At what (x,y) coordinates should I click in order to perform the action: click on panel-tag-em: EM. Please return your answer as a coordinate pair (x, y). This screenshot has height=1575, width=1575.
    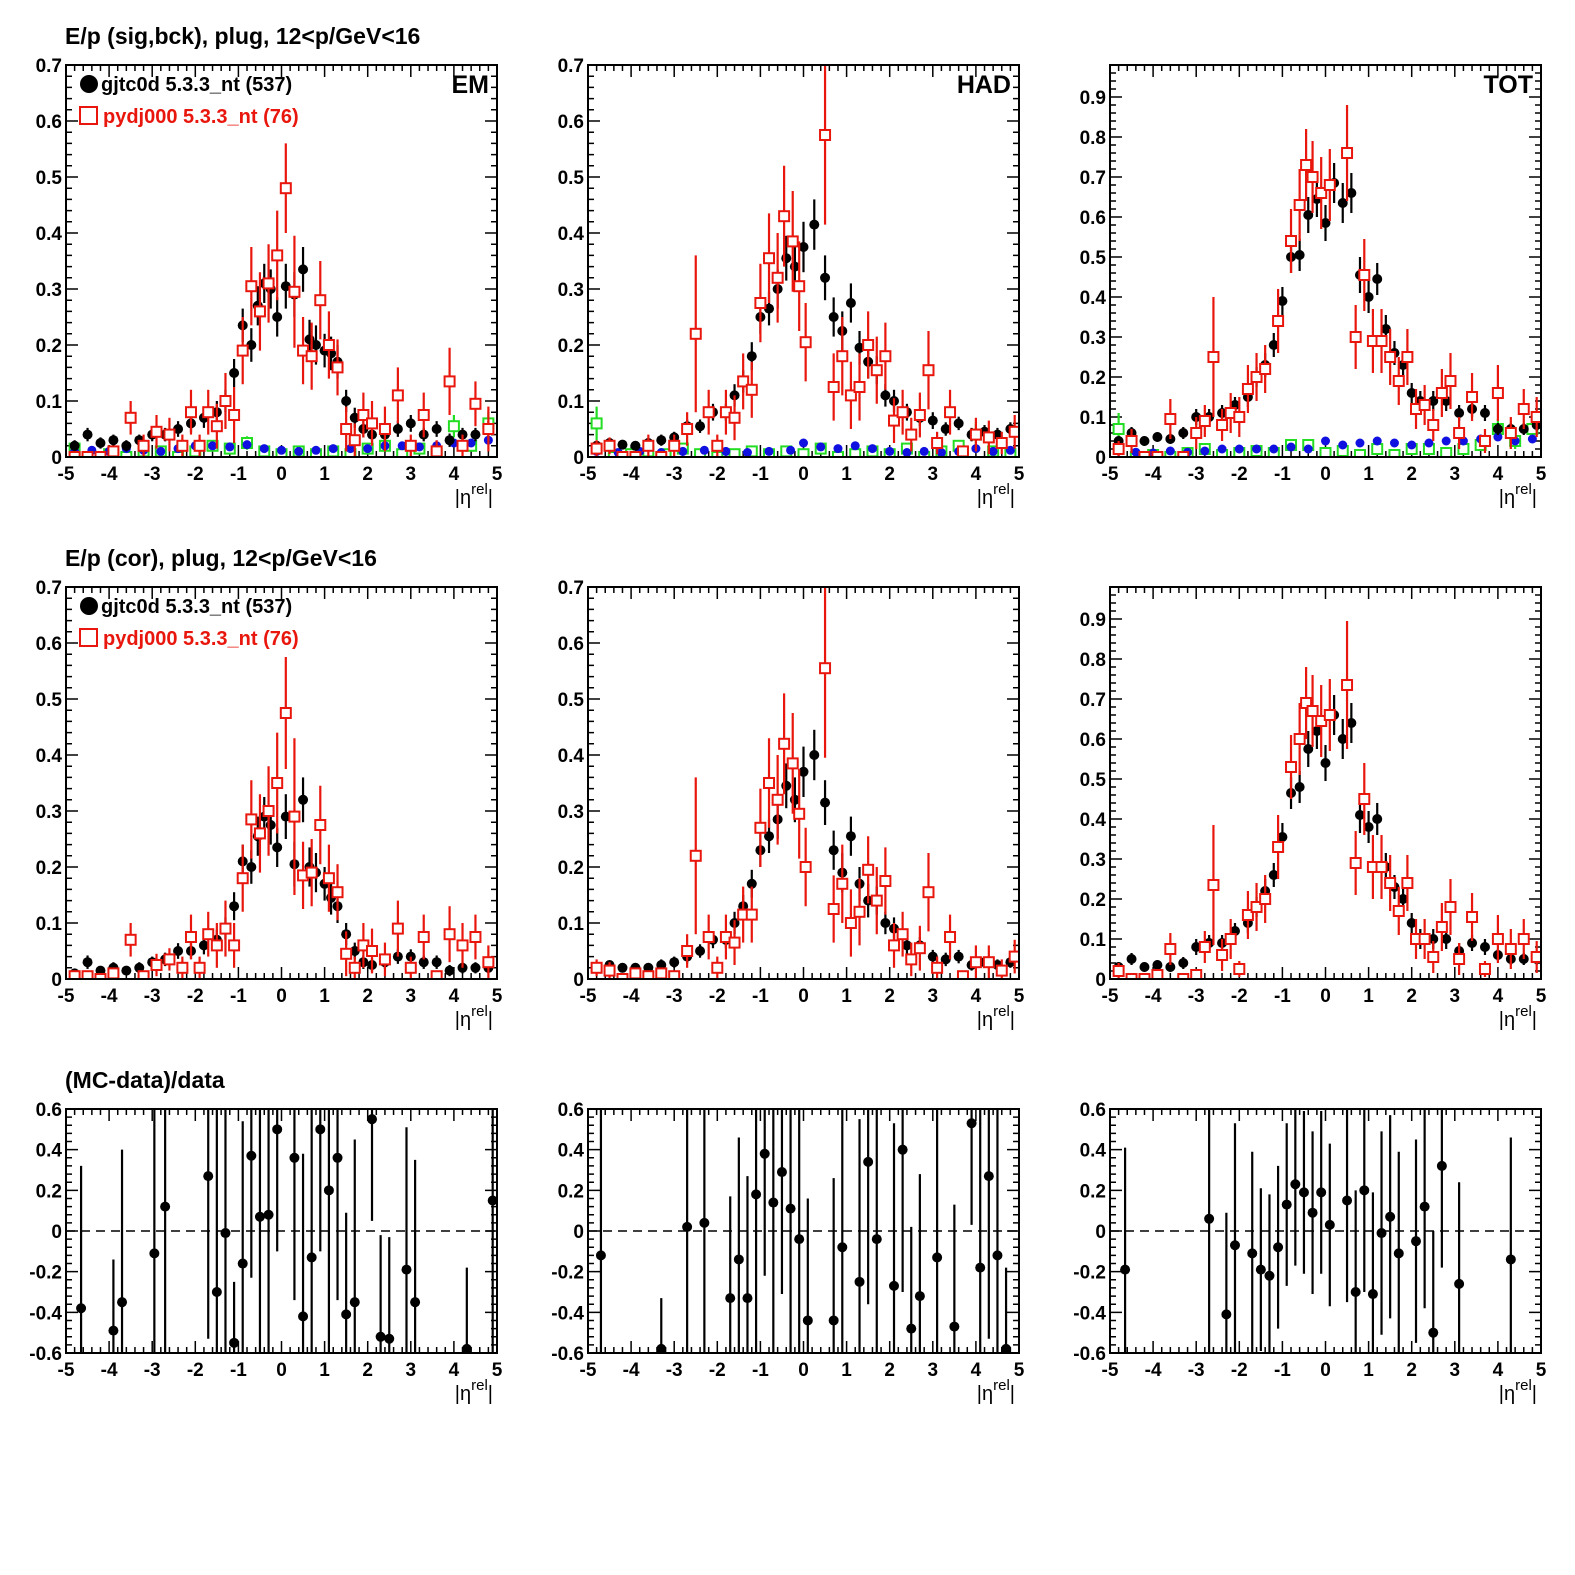
    Looking at the image, I should click on (471, 85).